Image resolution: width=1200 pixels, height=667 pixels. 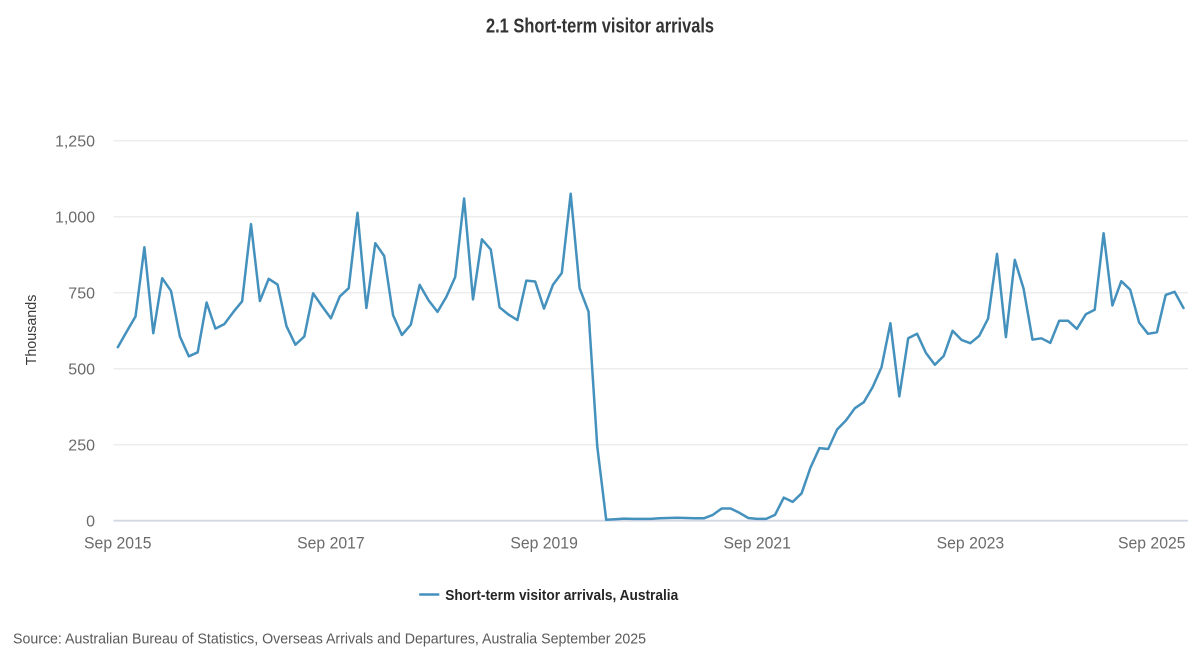 I want to click on svg-text: Sep 2023, so click(x=971, y=543).